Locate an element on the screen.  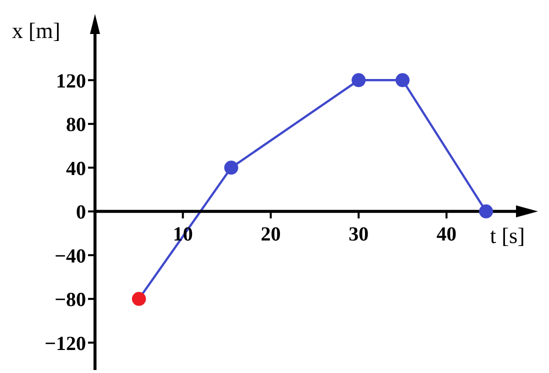
y-tick-label: −80 is located at coordinates (70, 300).